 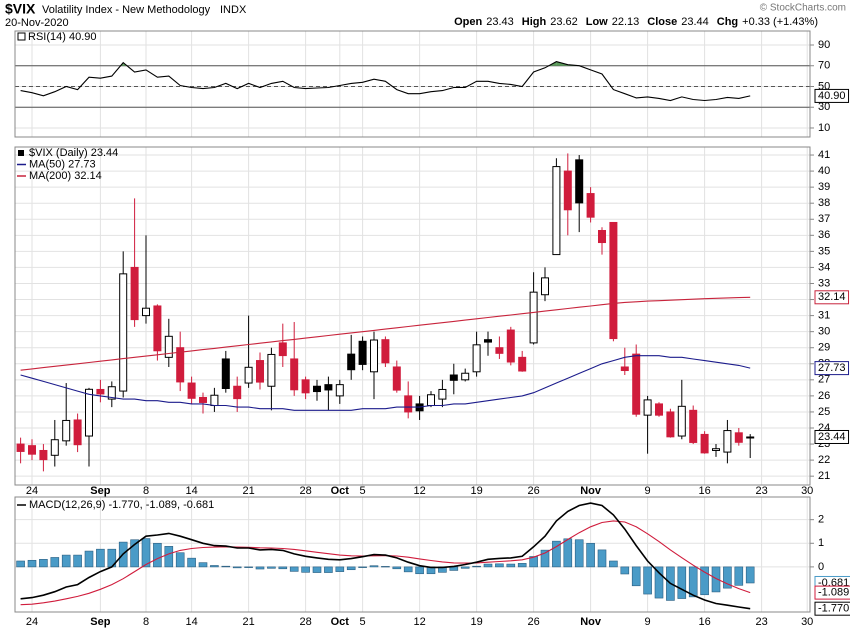 I want to click on last-value-label: 27.73, so click(x=832, y=368).